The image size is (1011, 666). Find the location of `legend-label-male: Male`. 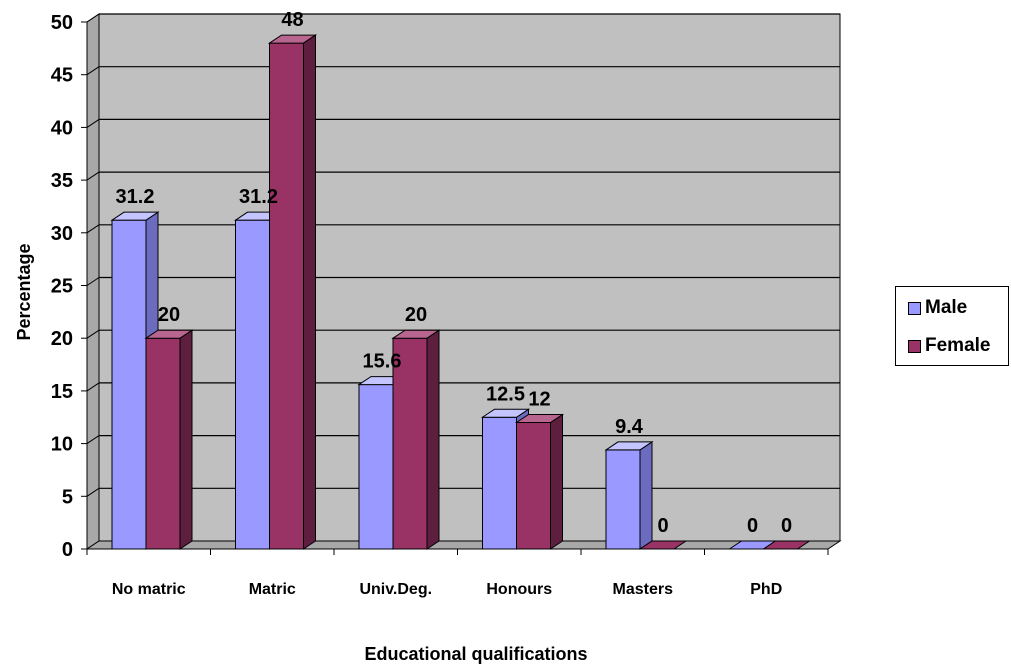

legend-label-male: Male is located at coordinates (946, 307).